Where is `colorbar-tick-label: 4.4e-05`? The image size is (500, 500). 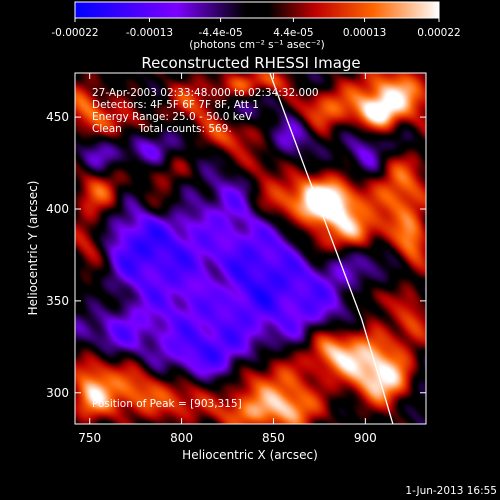 colorbar-tick-label: 4.4e-05 is located at coordinates (293, 33).